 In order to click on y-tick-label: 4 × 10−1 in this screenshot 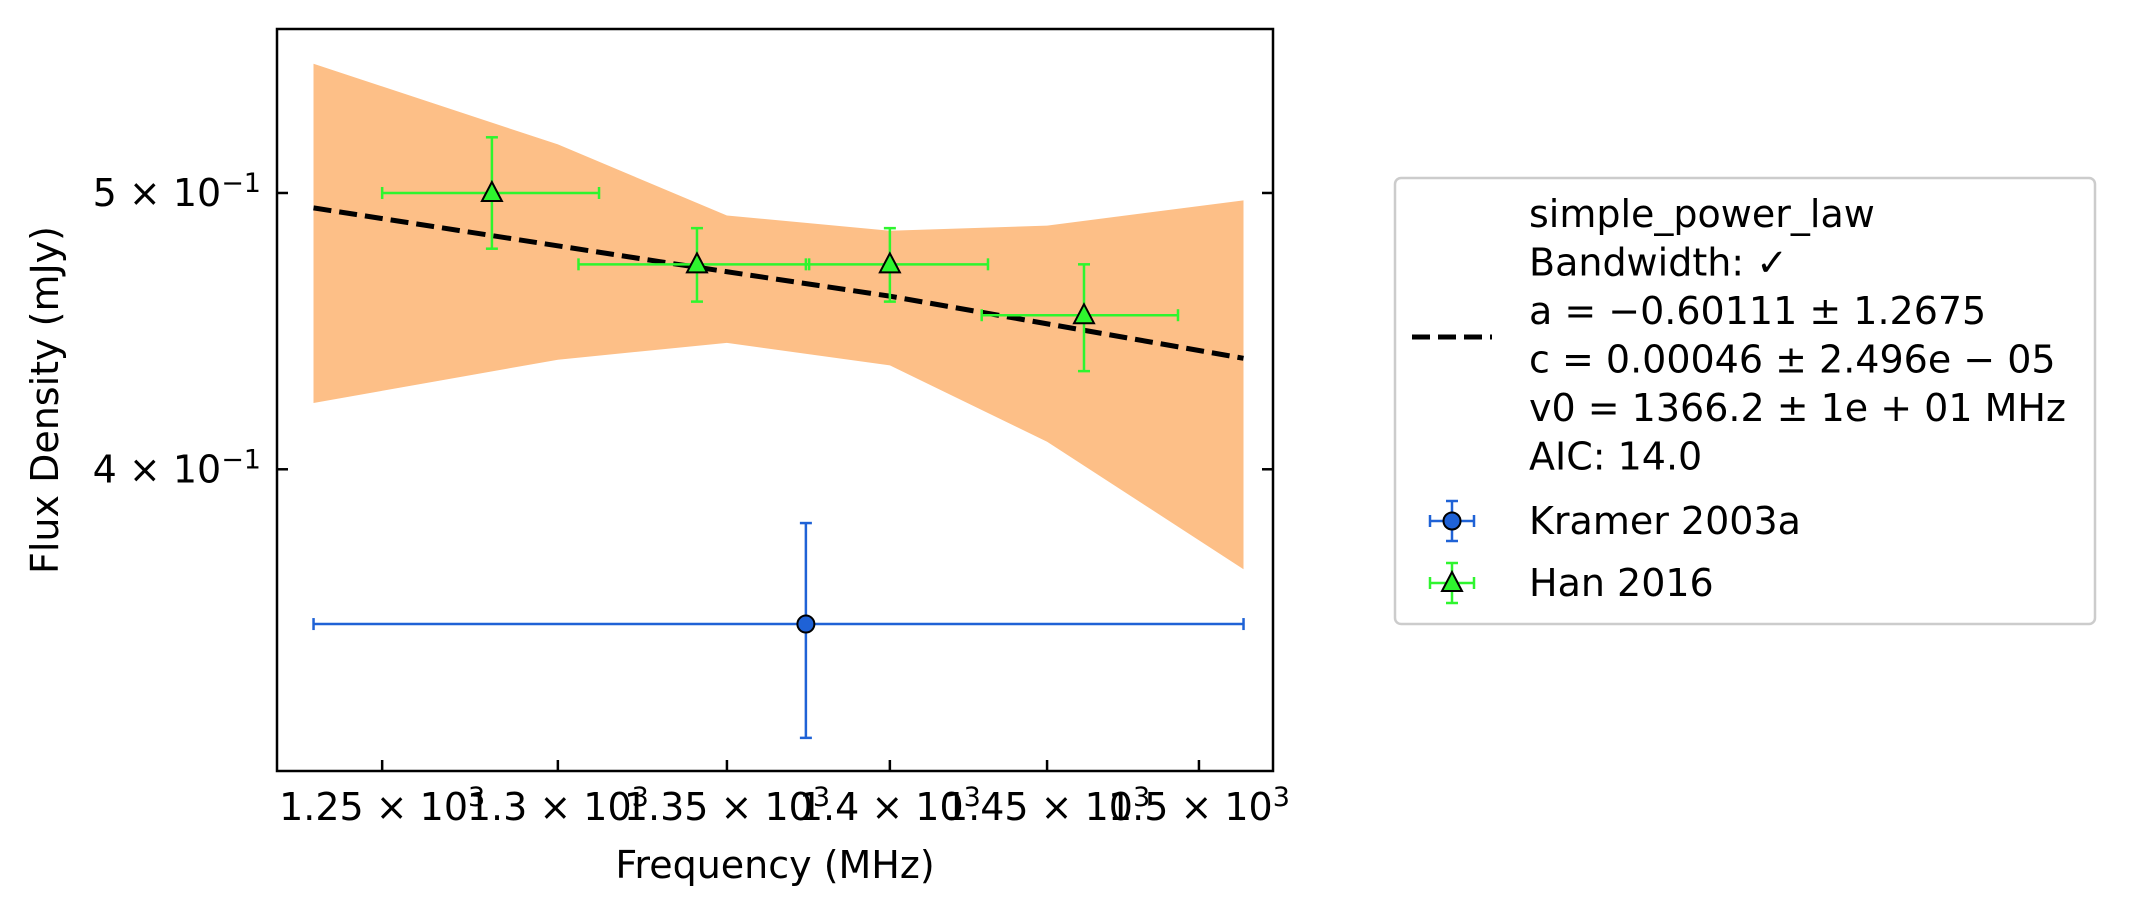, I will do `click(177, 467)`.